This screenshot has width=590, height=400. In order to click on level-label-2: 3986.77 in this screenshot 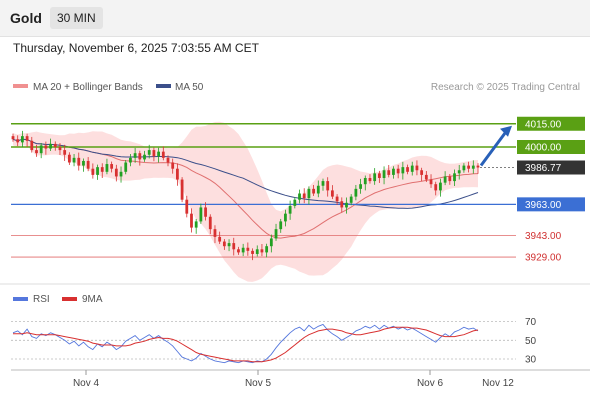, I will do `click(543, 168)`.